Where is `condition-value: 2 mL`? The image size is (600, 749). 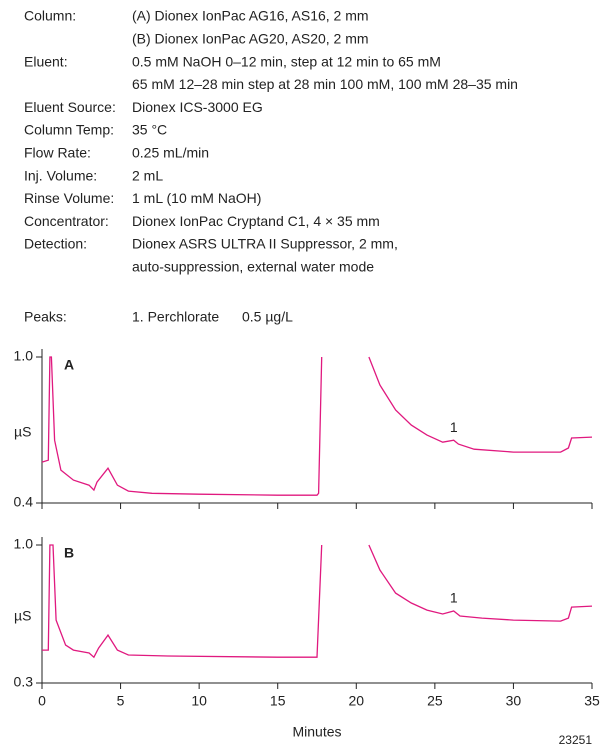
condition-value: 2 mL is located at coordinates (147, 175).